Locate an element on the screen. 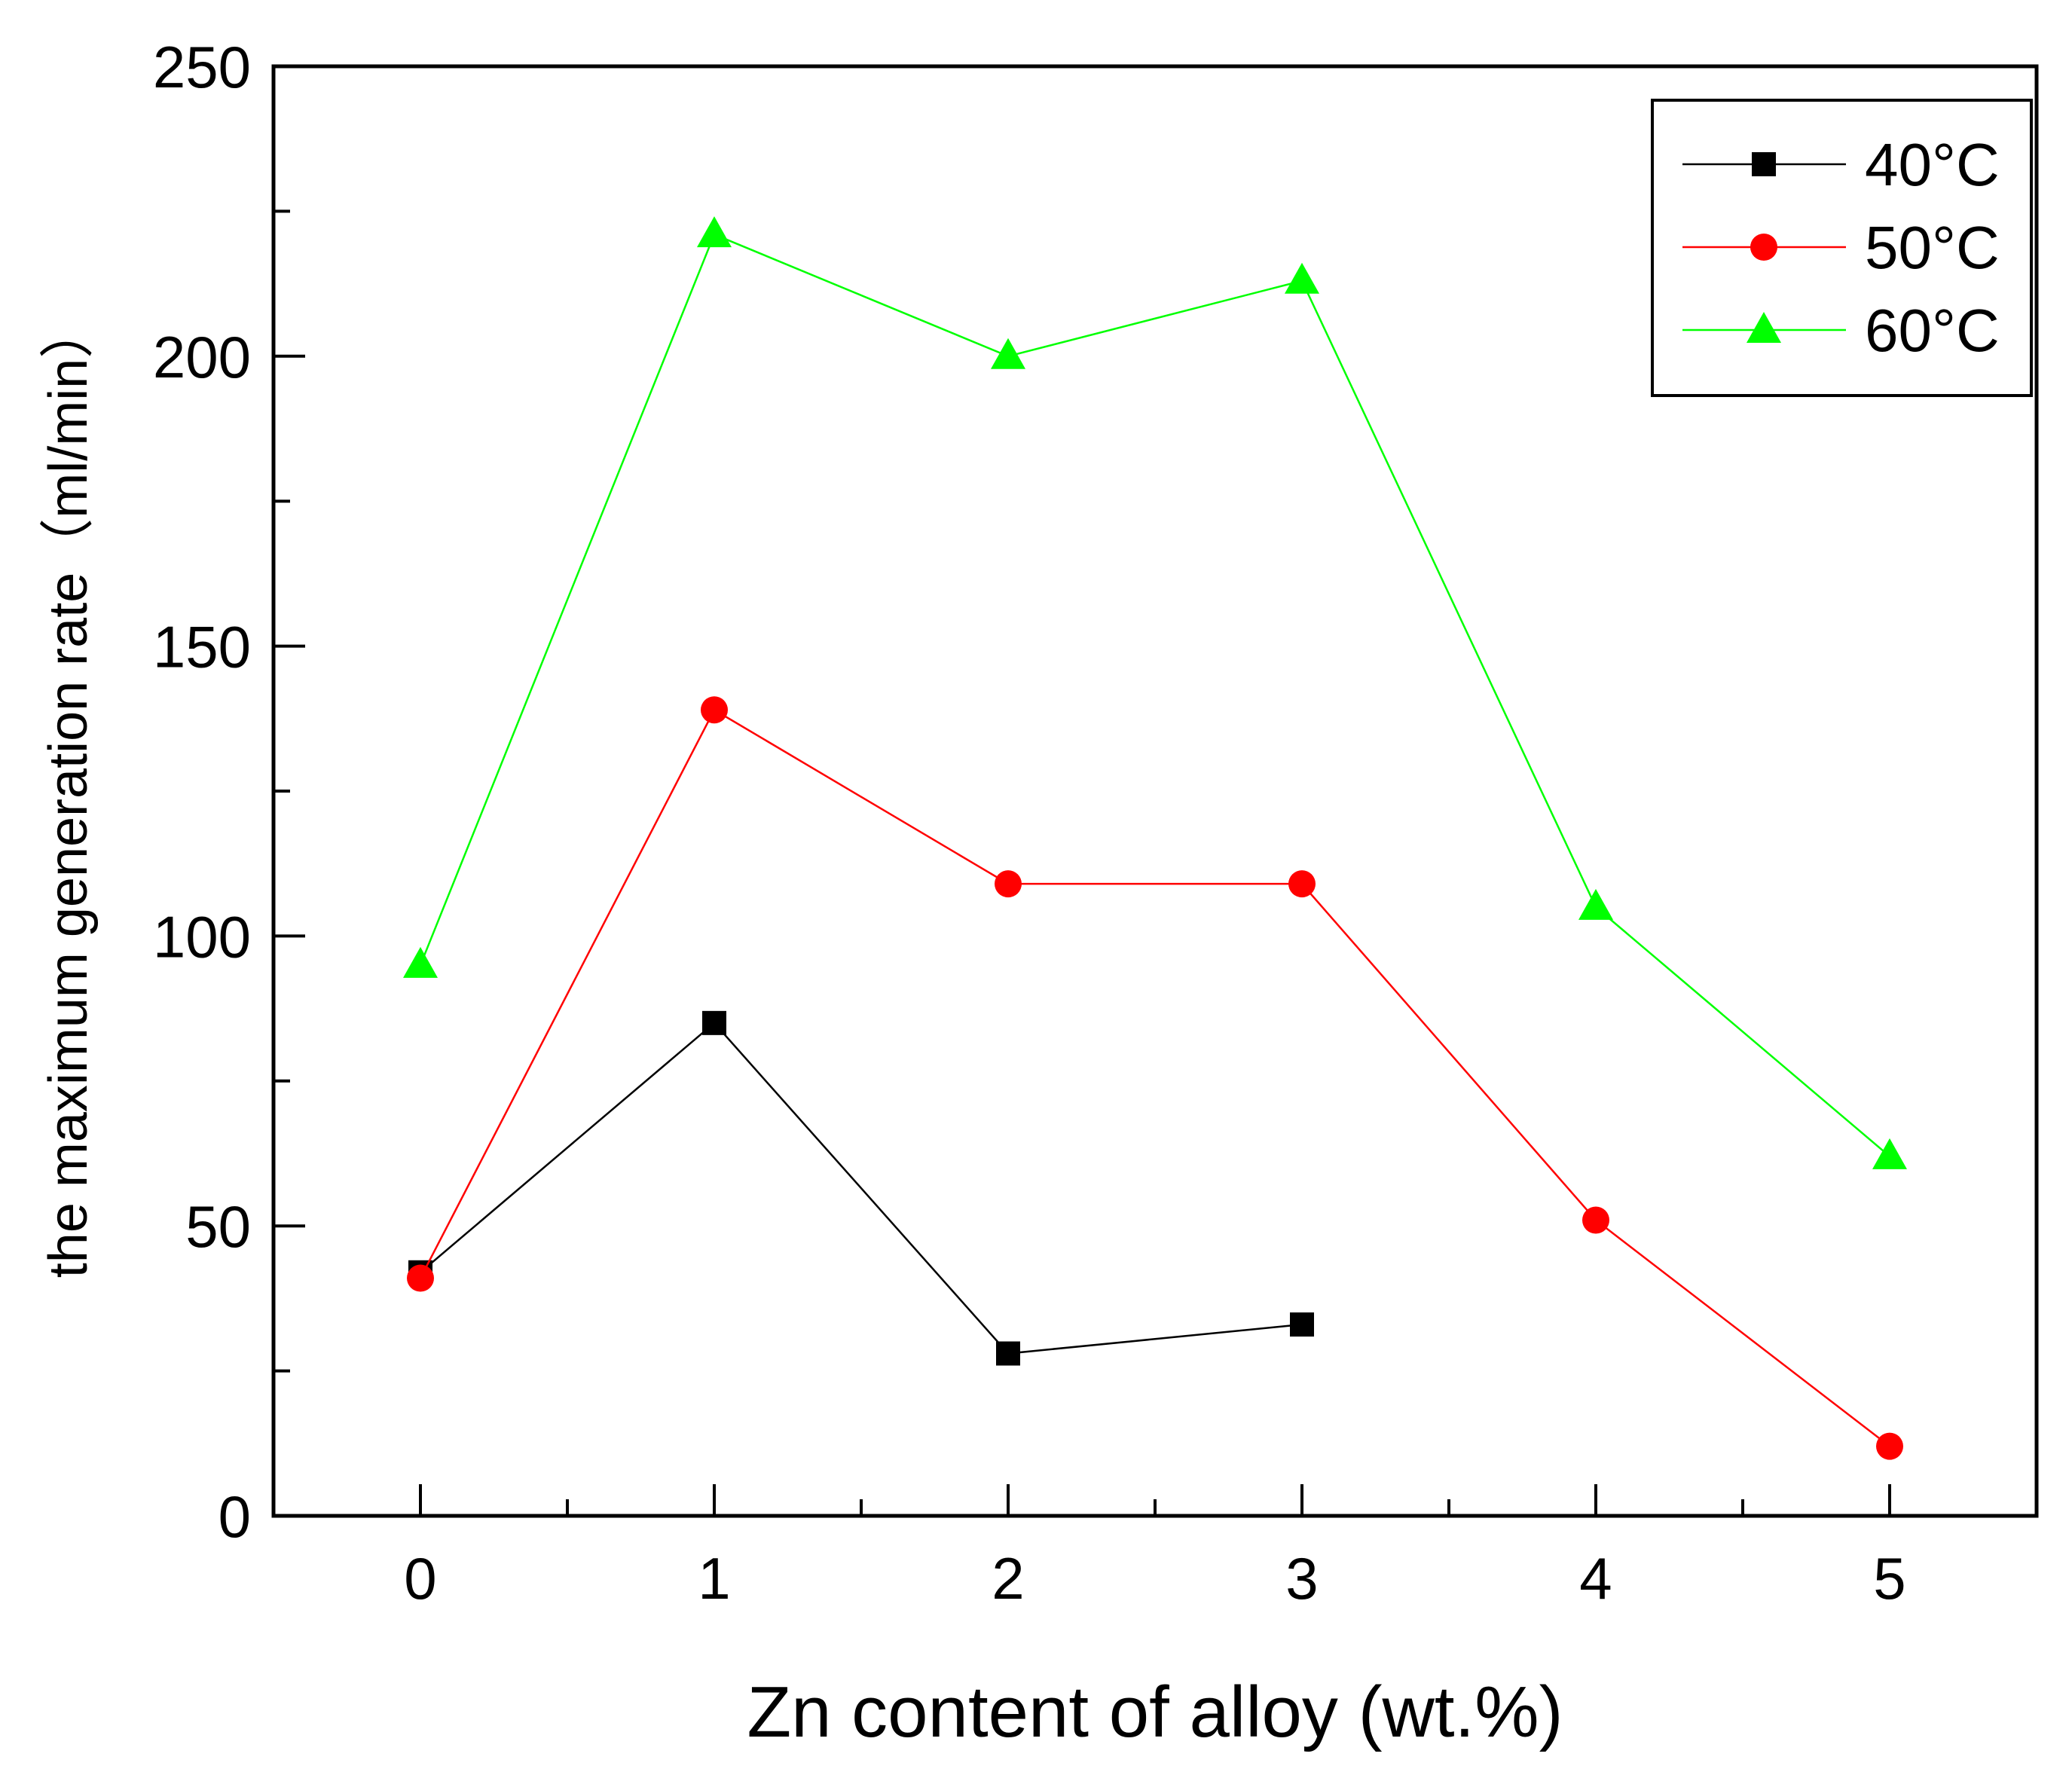 The image size is (2072, 1772). legend-item-50c: 50°C is located at coordinates (1841, 247).